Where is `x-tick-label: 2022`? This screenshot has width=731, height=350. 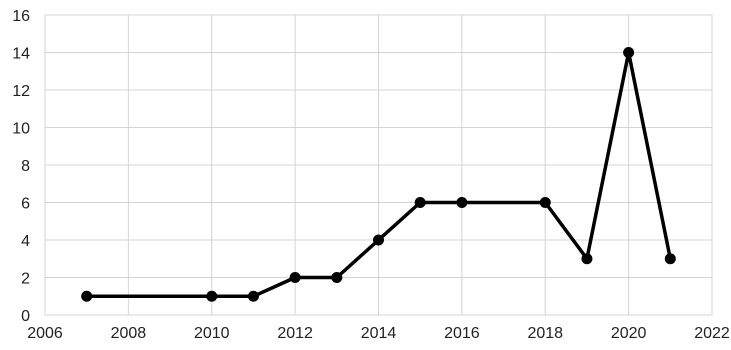
x-tick-label: 2022 is located at coordinates (712, 333).